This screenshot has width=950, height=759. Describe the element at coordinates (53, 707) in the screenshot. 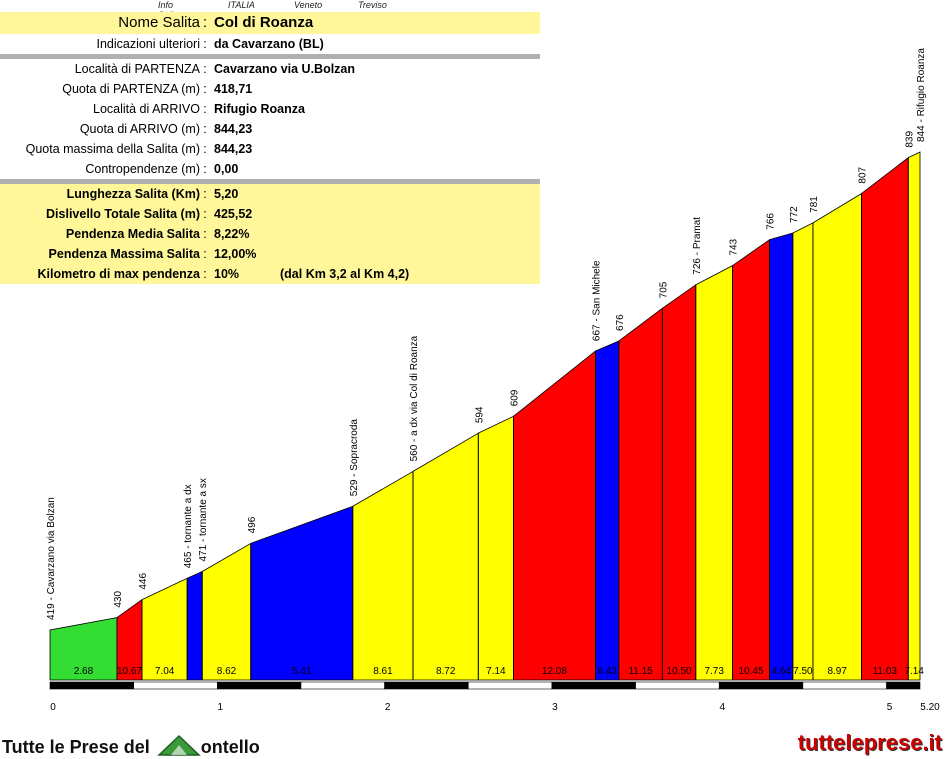

I see `km-tick-label: 0` at that location.